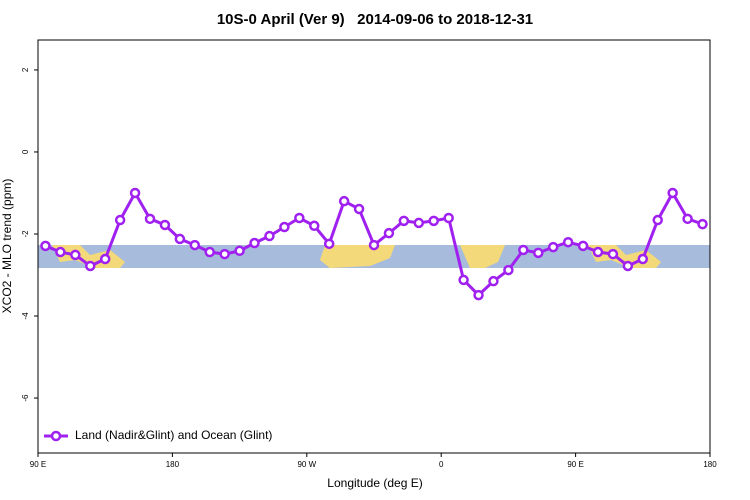 The image size is (750, 500). Describe the element at coordinates (306, 464) in the screenshot. I see `x-tick-label: 90 W` at that location.